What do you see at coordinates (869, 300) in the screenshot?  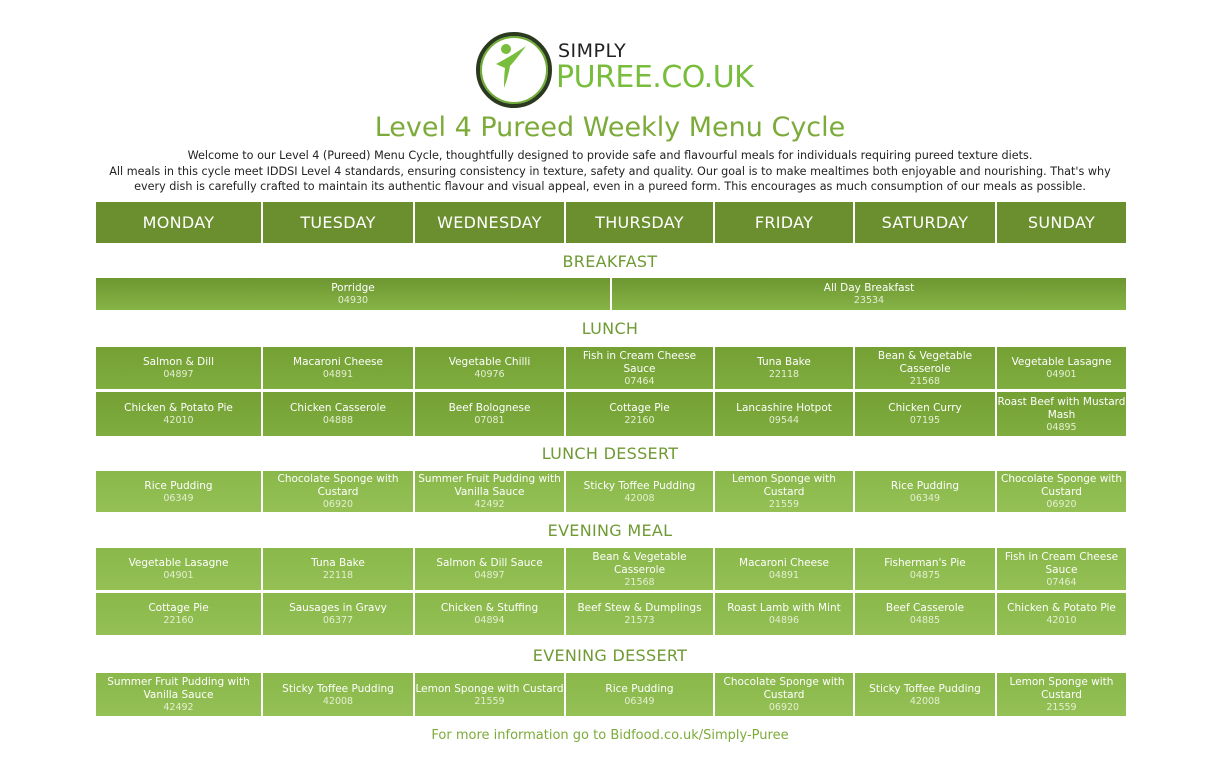 I see `dish-code: 23534` at bounding box center [869, 300].